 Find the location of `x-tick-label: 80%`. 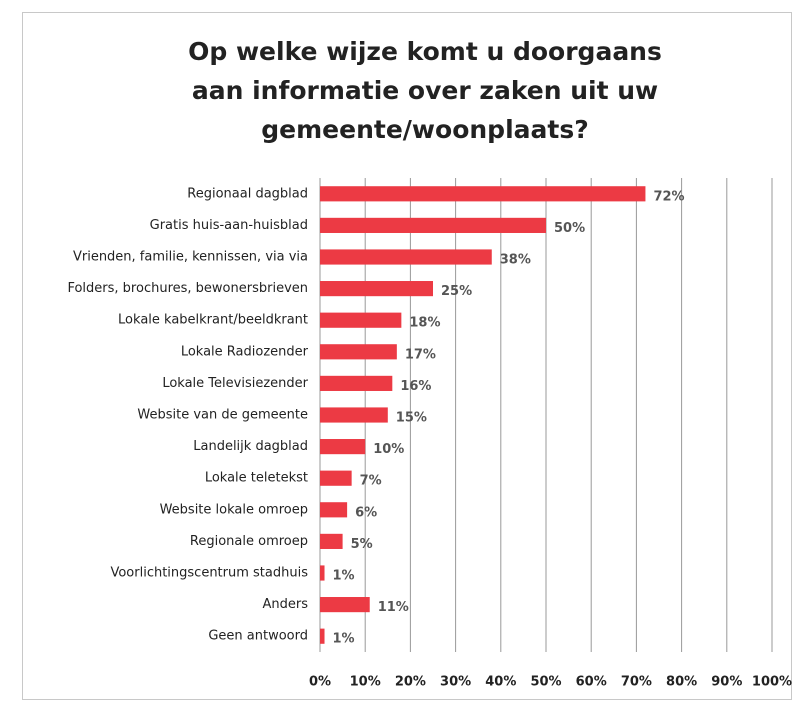

x-tick-label: 80% is located at coordinates (681, 682).